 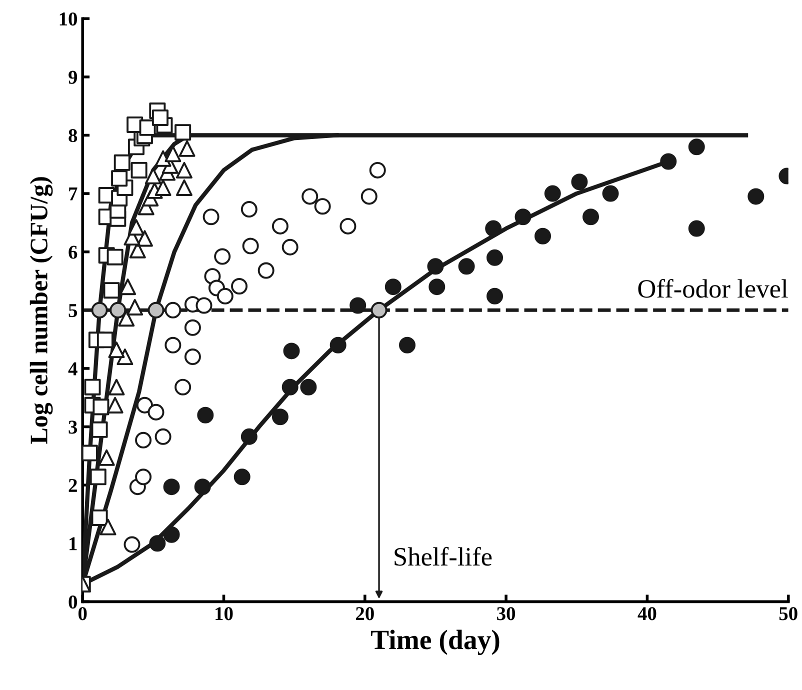 I want to click on y-tick-label: 0, so click(x=73, y=602).